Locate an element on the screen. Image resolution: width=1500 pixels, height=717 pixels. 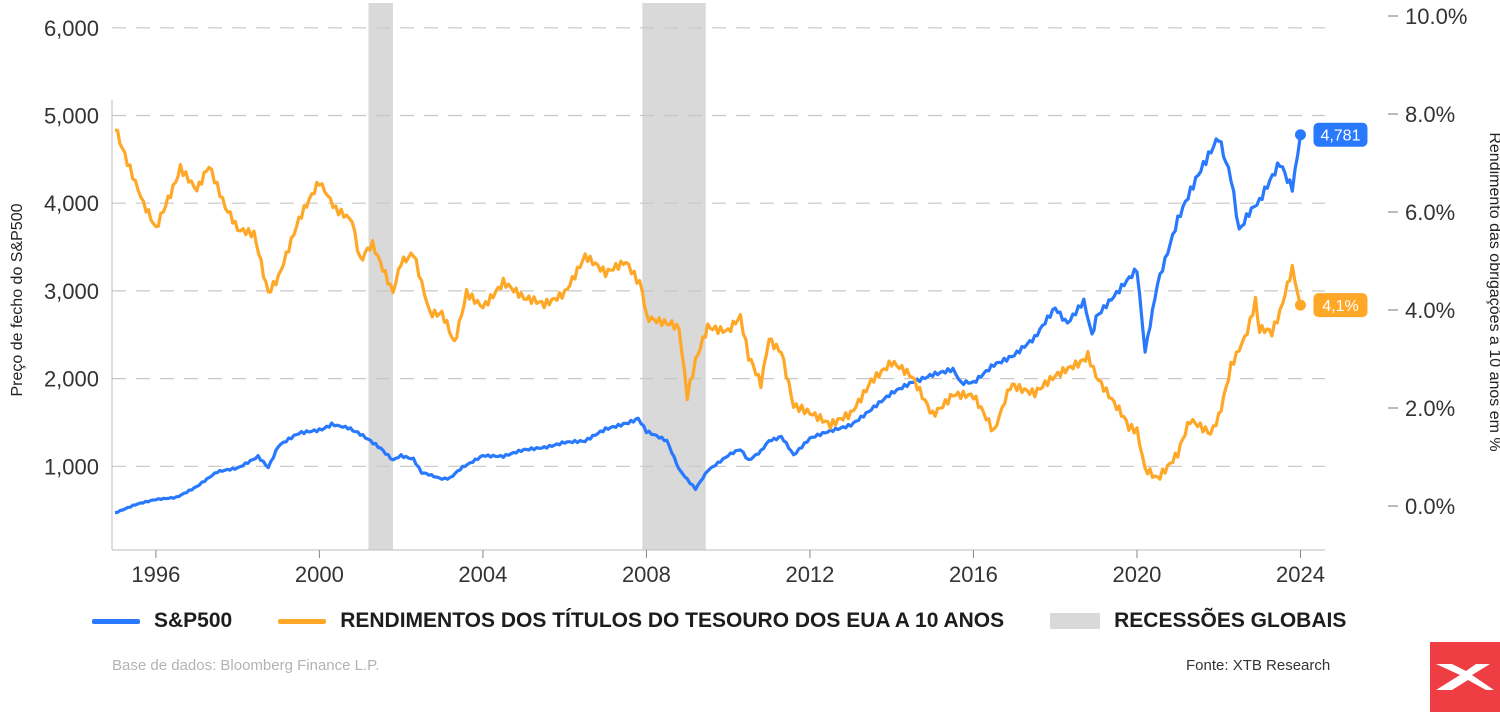
x-tick-label: 1996 is located at coordinates (155, 574).